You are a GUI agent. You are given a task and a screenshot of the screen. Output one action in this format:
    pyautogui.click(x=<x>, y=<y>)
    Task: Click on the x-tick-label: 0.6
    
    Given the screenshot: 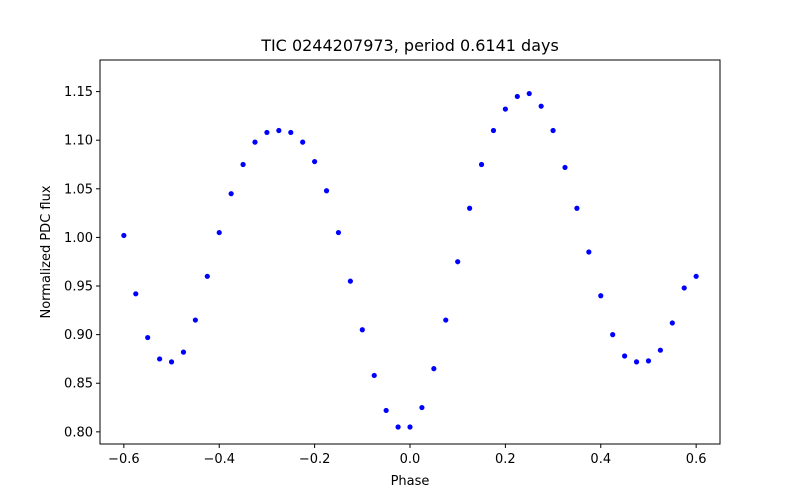 What is the action you would take?
    pyautogui.click(x=696, y=459)
    